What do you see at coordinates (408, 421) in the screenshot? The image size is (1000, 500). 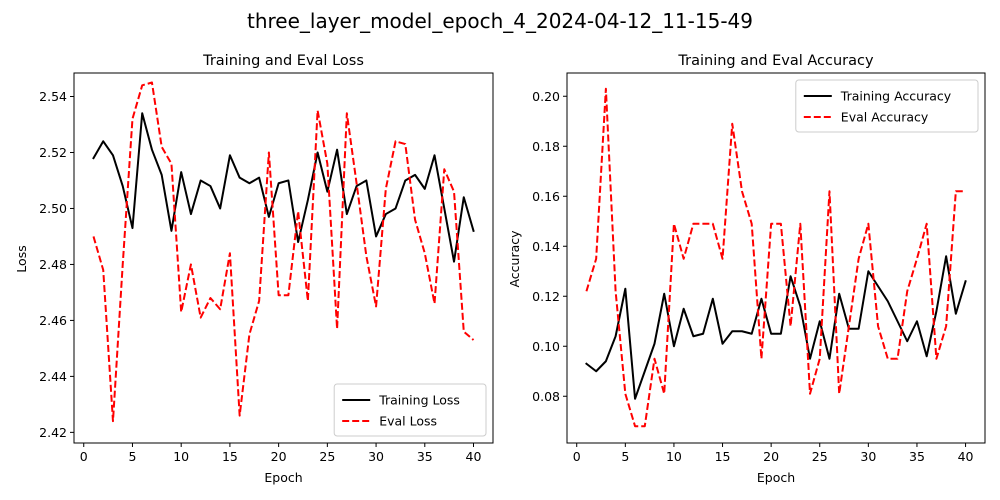 I see `loss-chart-legend-label: Eval Loss` at bounding box center [408, 421].